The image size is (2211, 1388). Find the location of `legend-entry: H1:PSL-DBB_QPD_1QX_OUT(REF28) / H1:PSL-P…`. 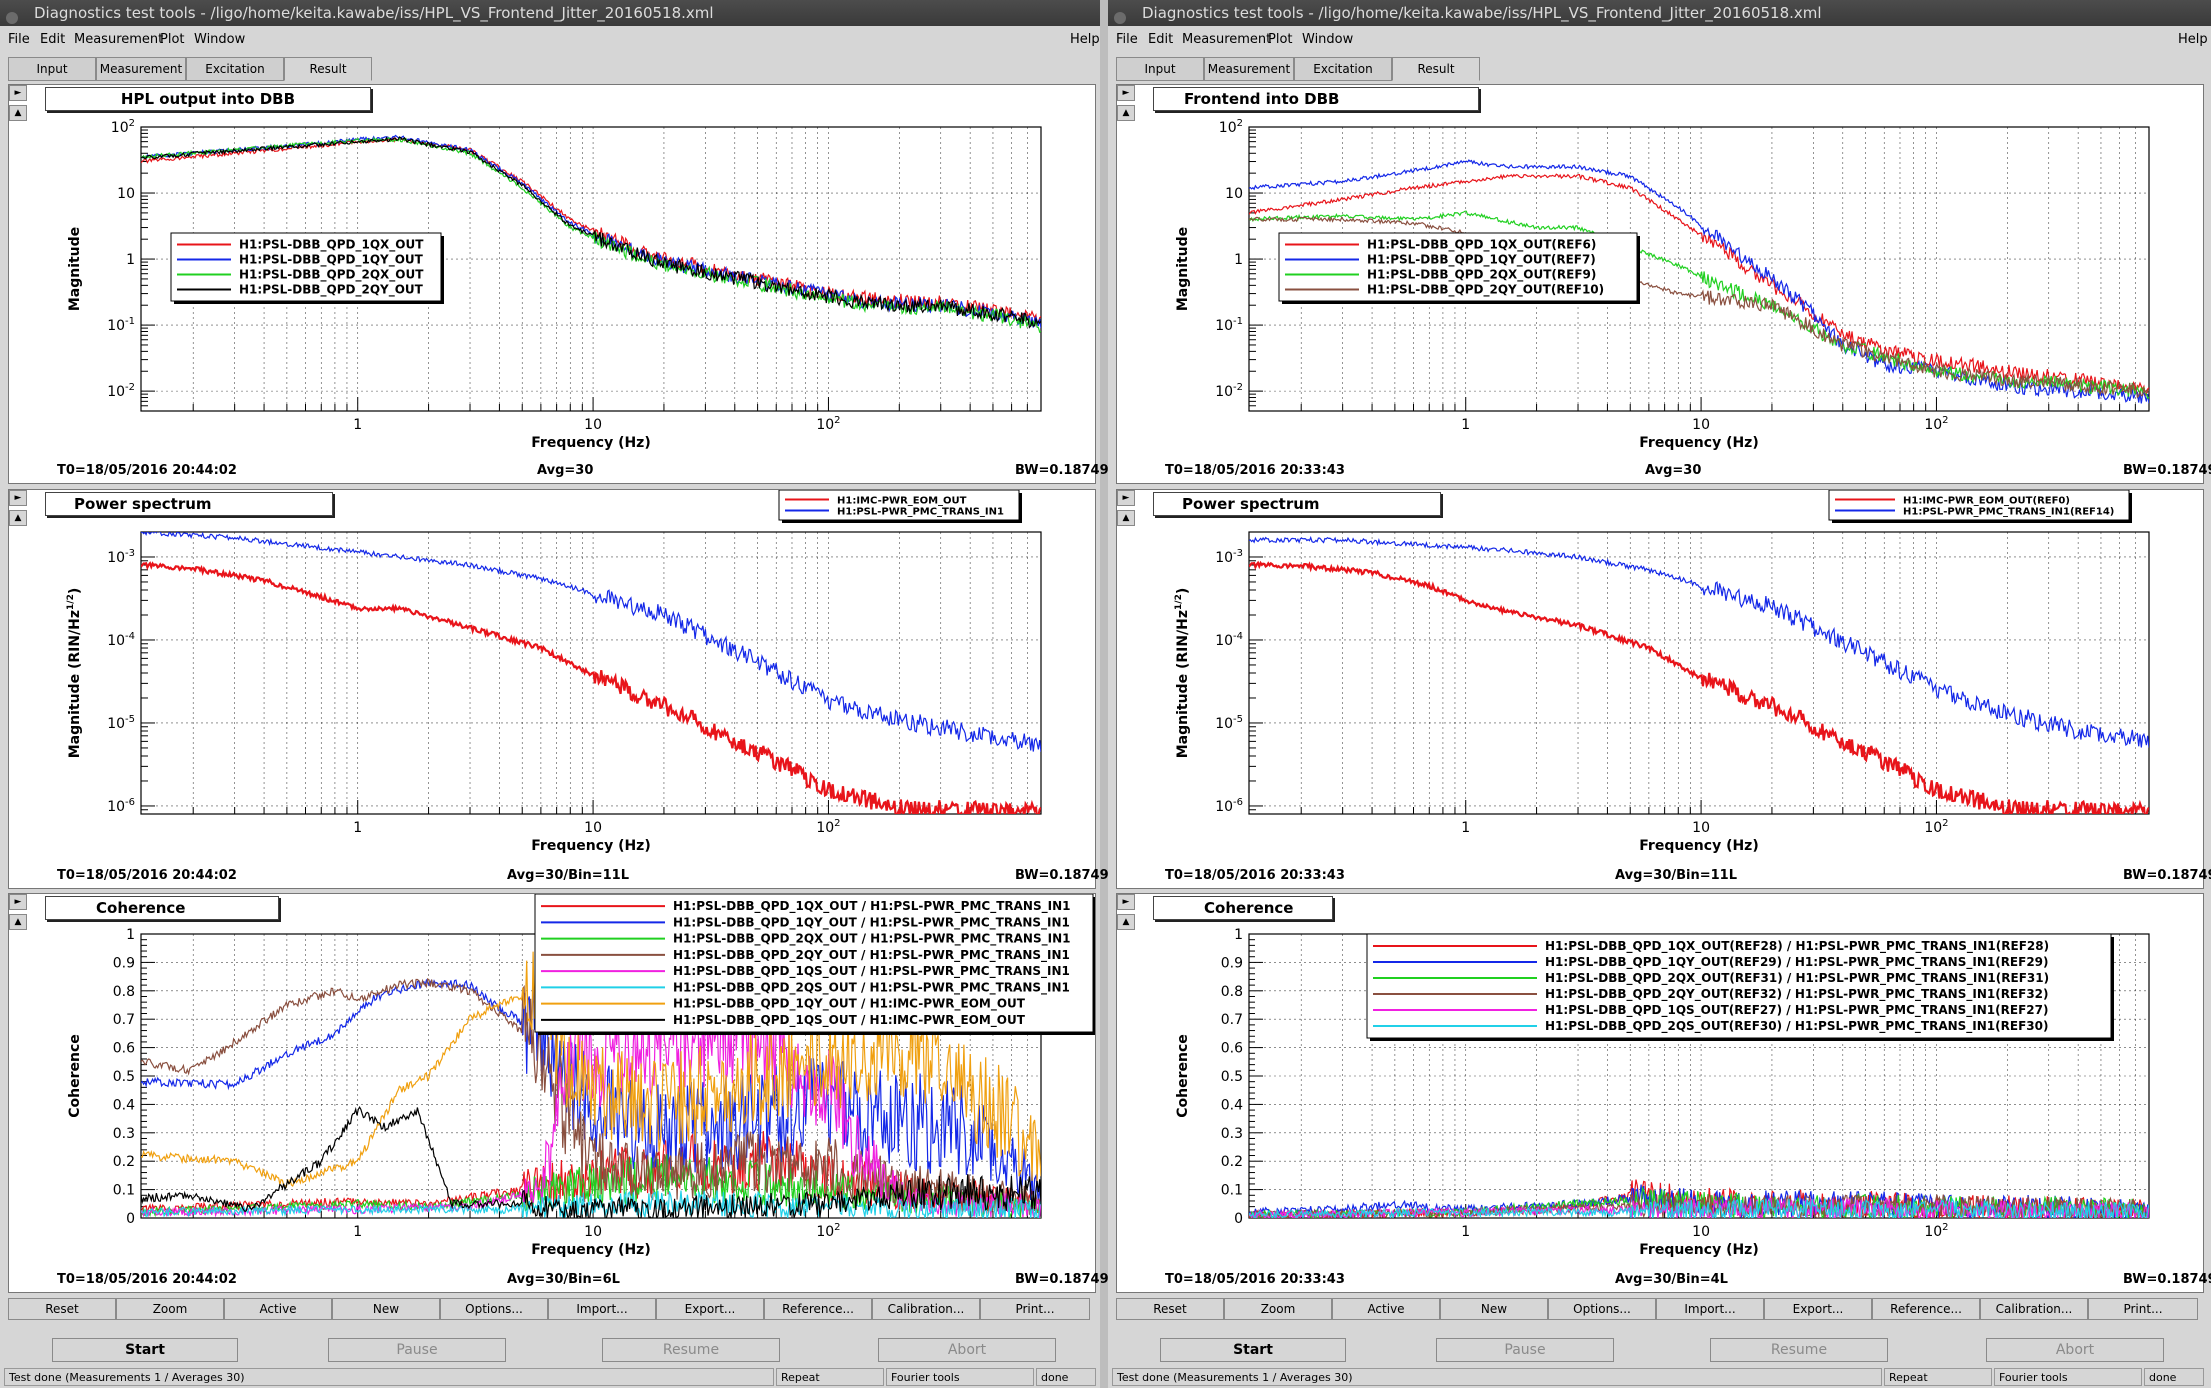

legend-entry: H1:PSL-DBB_QPD_1QX_OUT(REF28) / H1:PSL-P… is located at coordinates (1797, 946).